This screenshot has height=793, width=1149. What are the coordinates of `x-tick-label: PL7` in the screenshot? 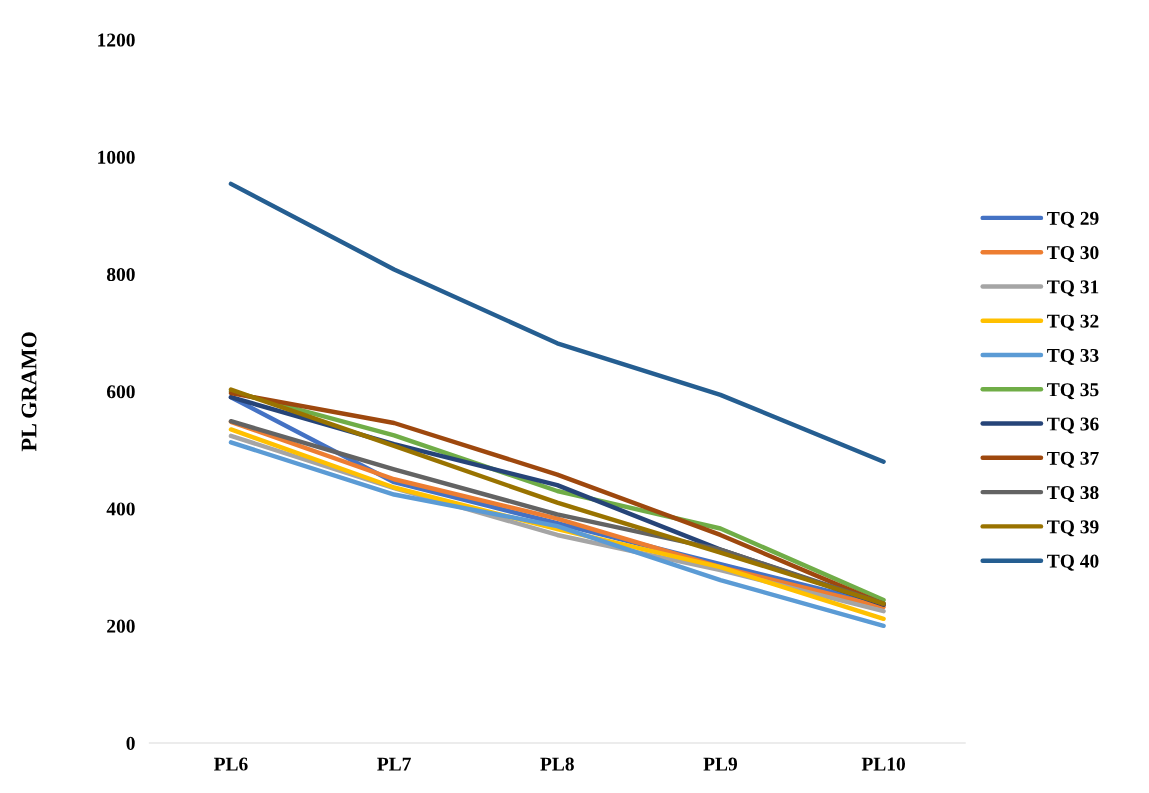 It's located at (394, 764).